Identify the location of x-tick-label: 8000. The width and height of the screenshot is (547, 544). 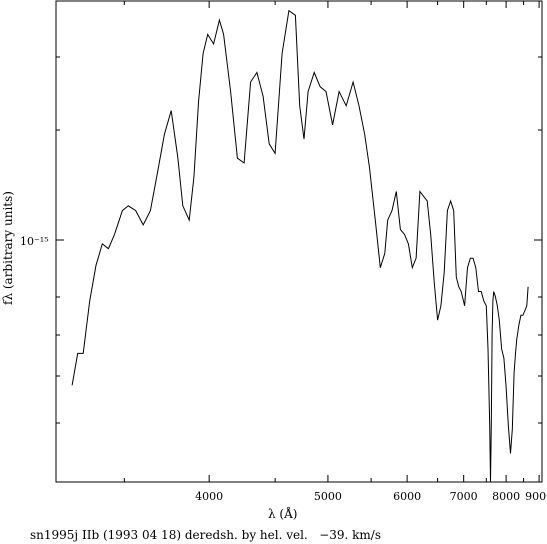
(506, 496).